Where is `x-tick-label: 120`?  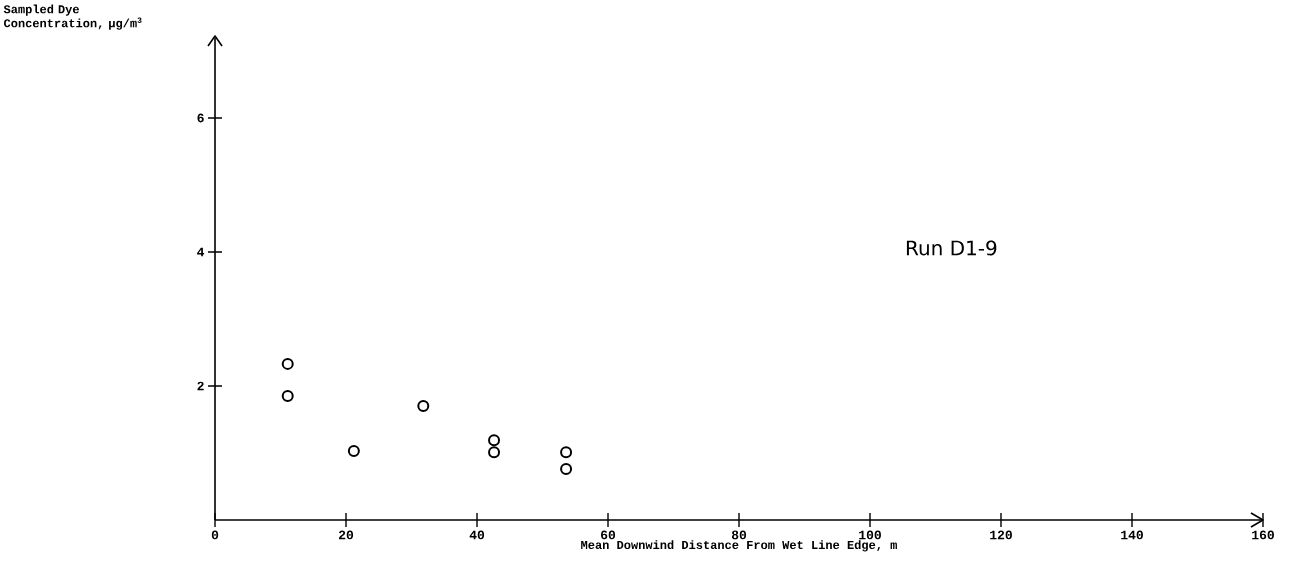 x-tick-label: 120 is located at coordinates (1001, 535).